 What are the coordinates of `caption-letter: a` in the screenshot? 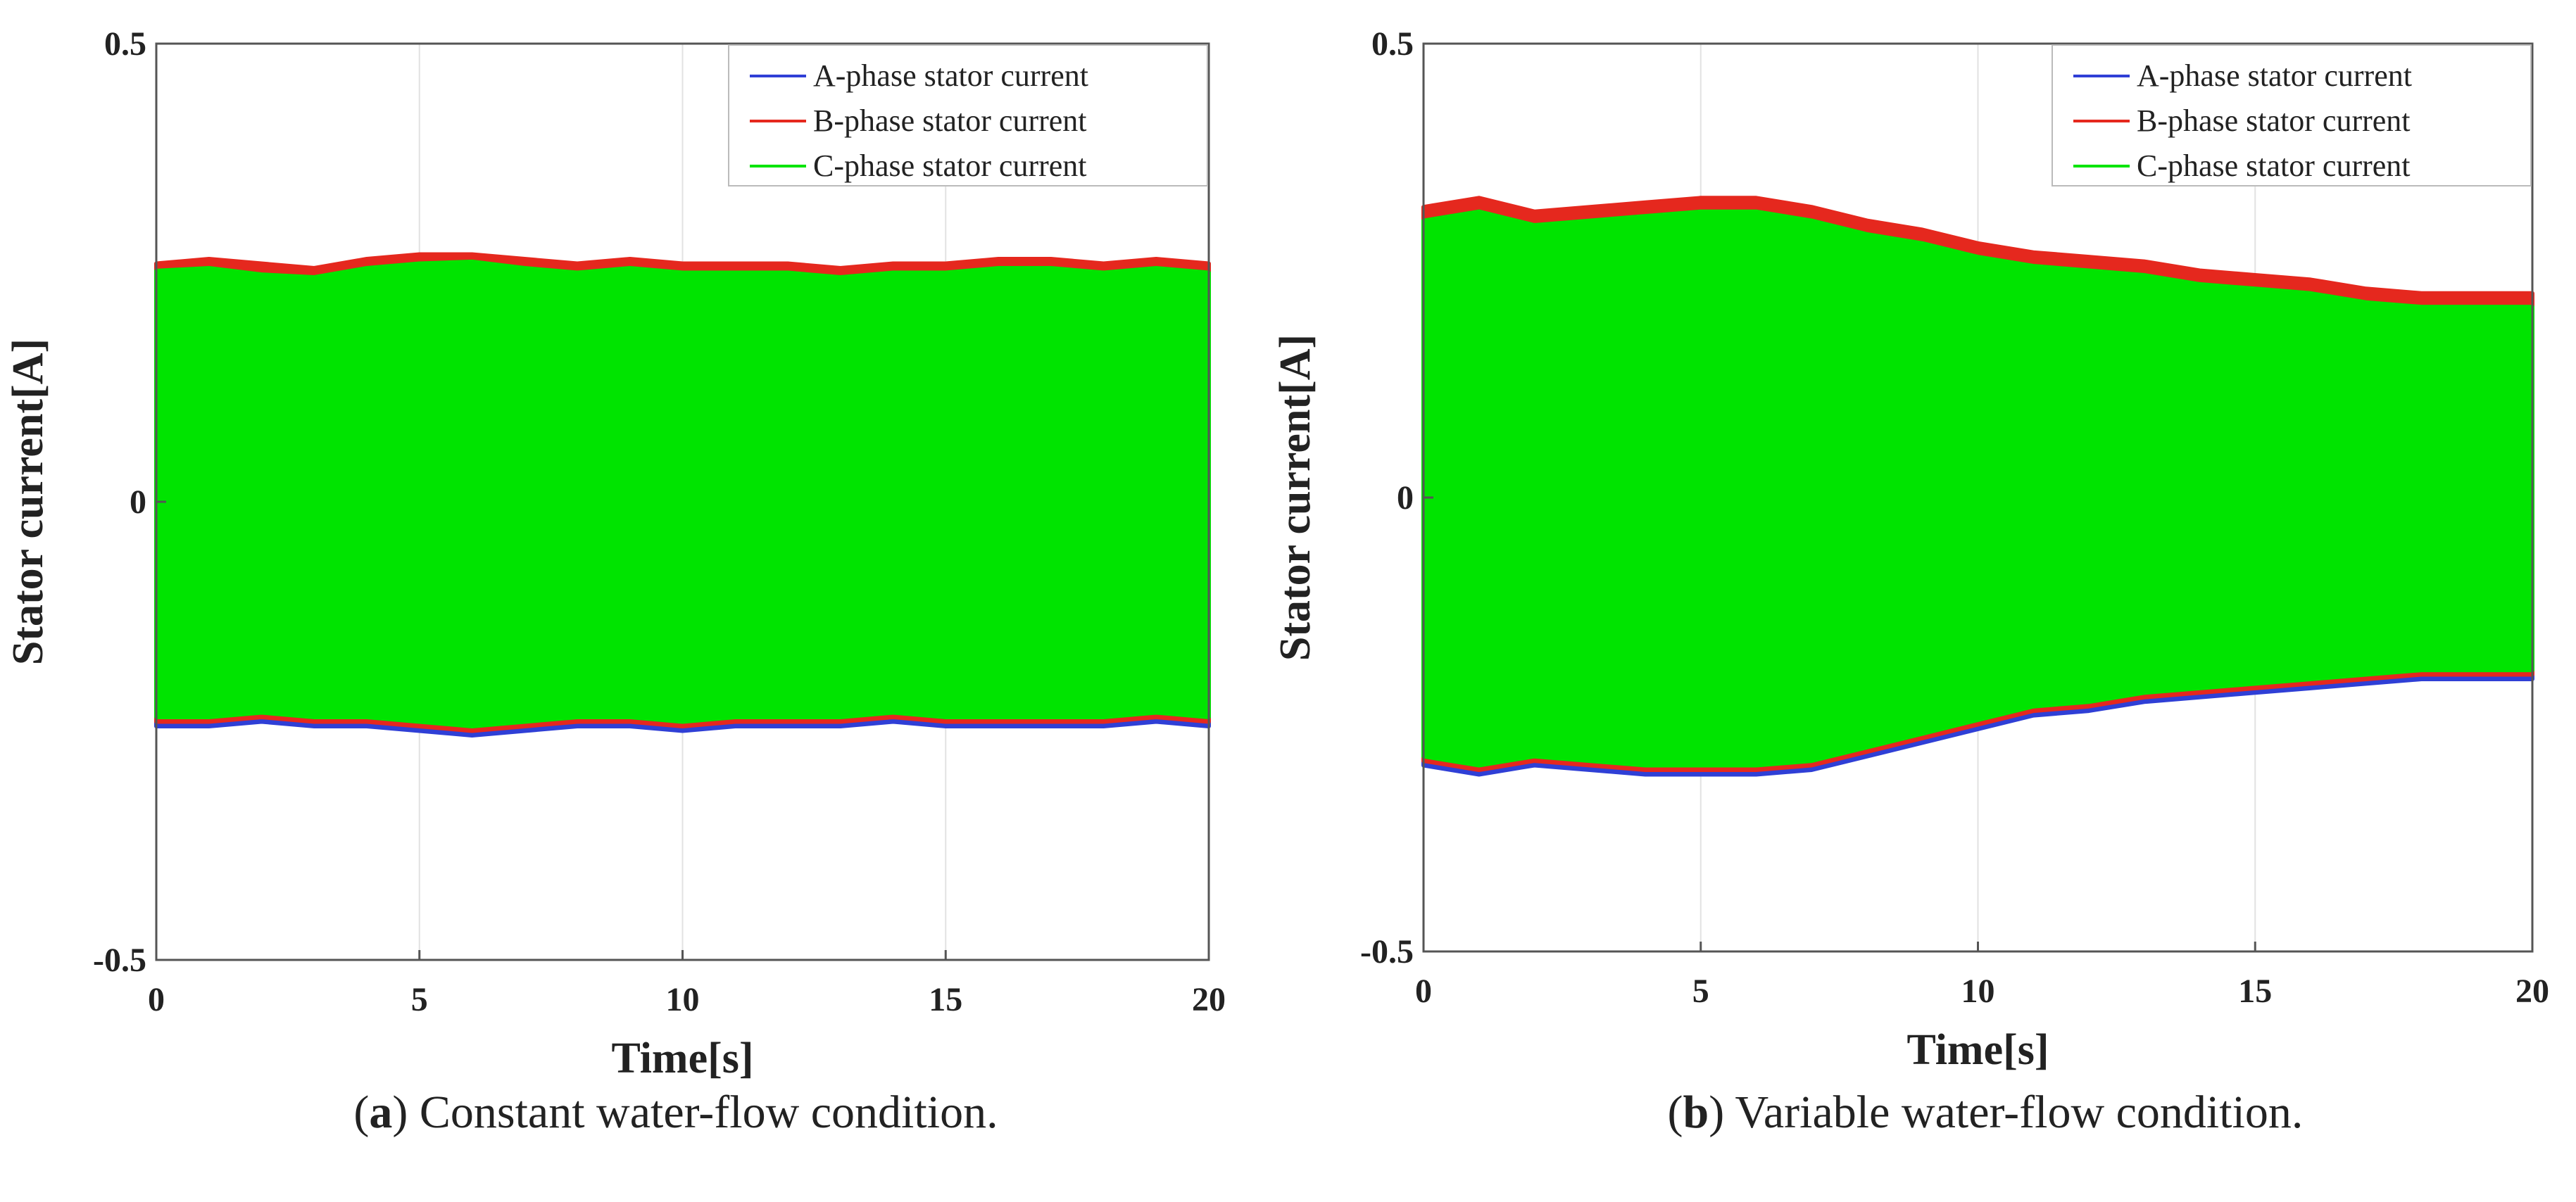 It's located at (381, 1112).